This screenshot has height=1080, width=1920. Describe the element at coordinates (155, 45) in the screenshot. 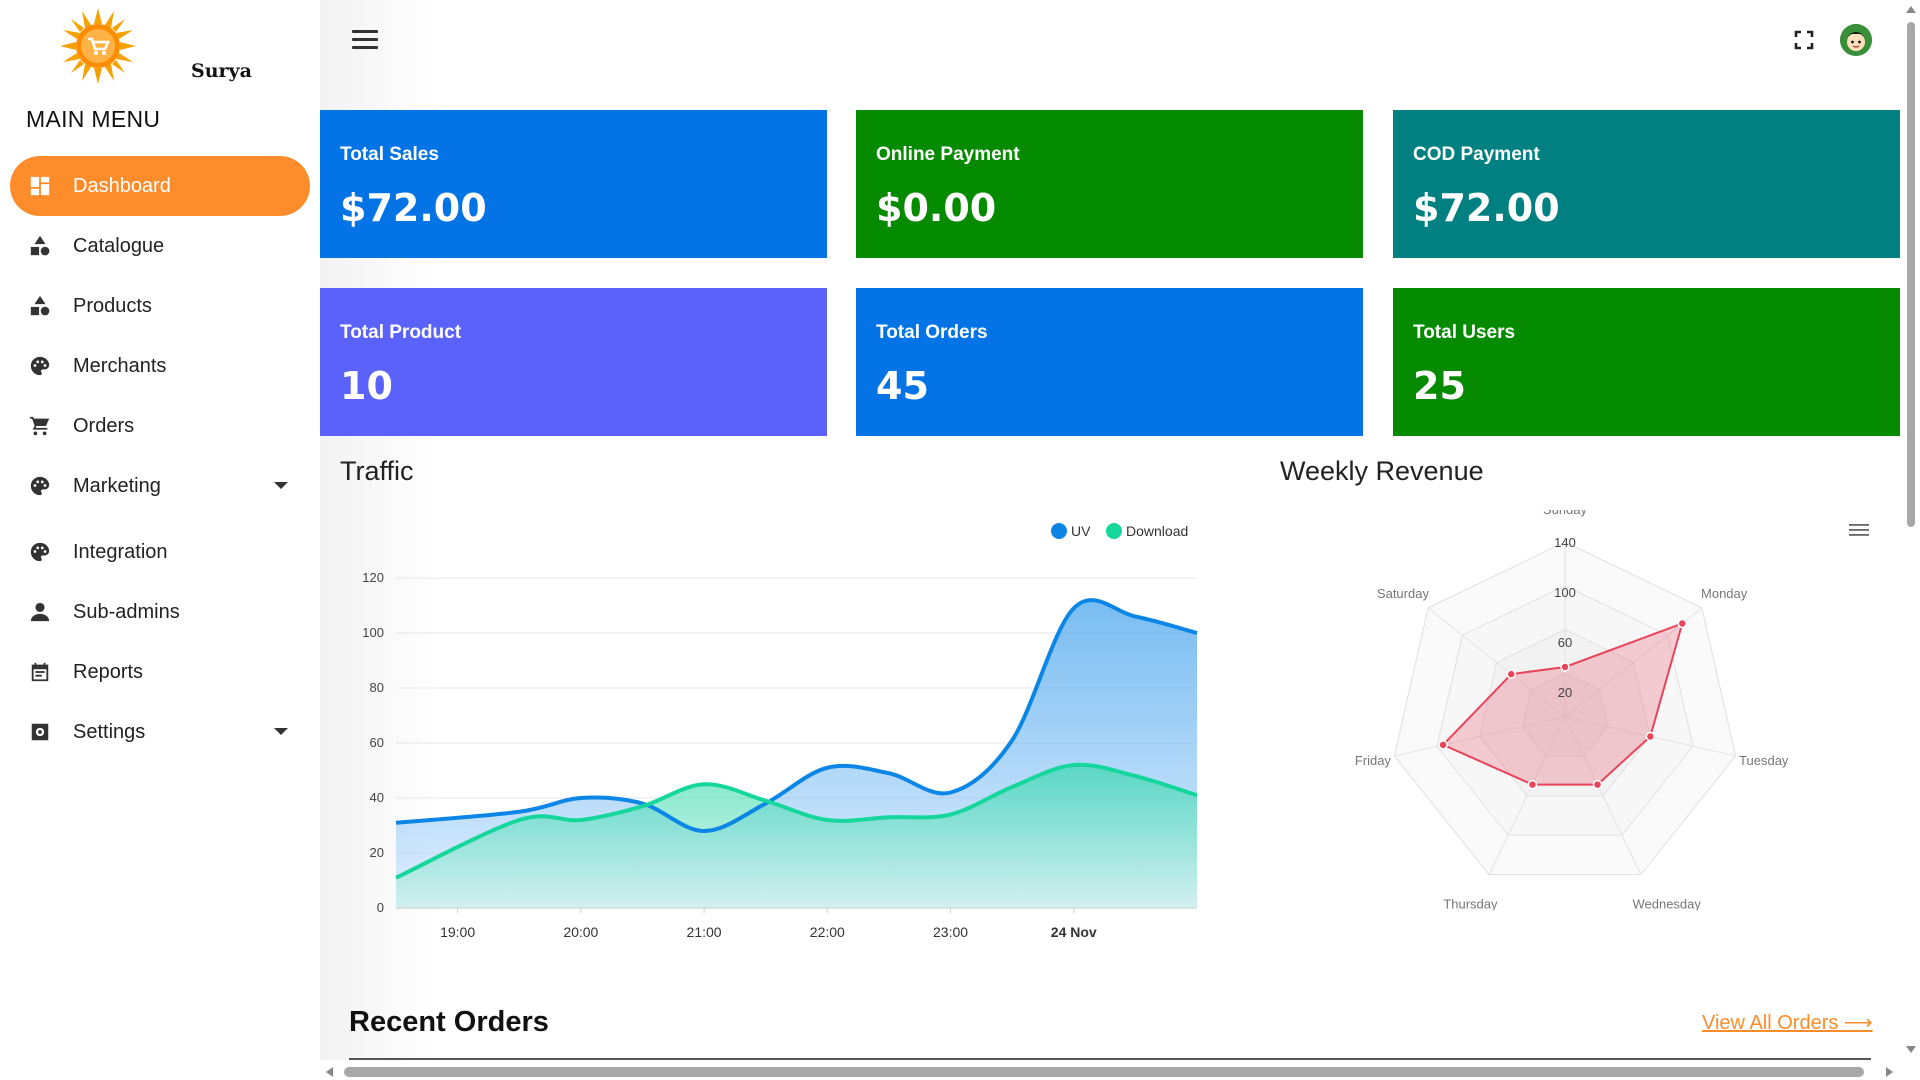

I see `brand-logo: Surya` at that location.